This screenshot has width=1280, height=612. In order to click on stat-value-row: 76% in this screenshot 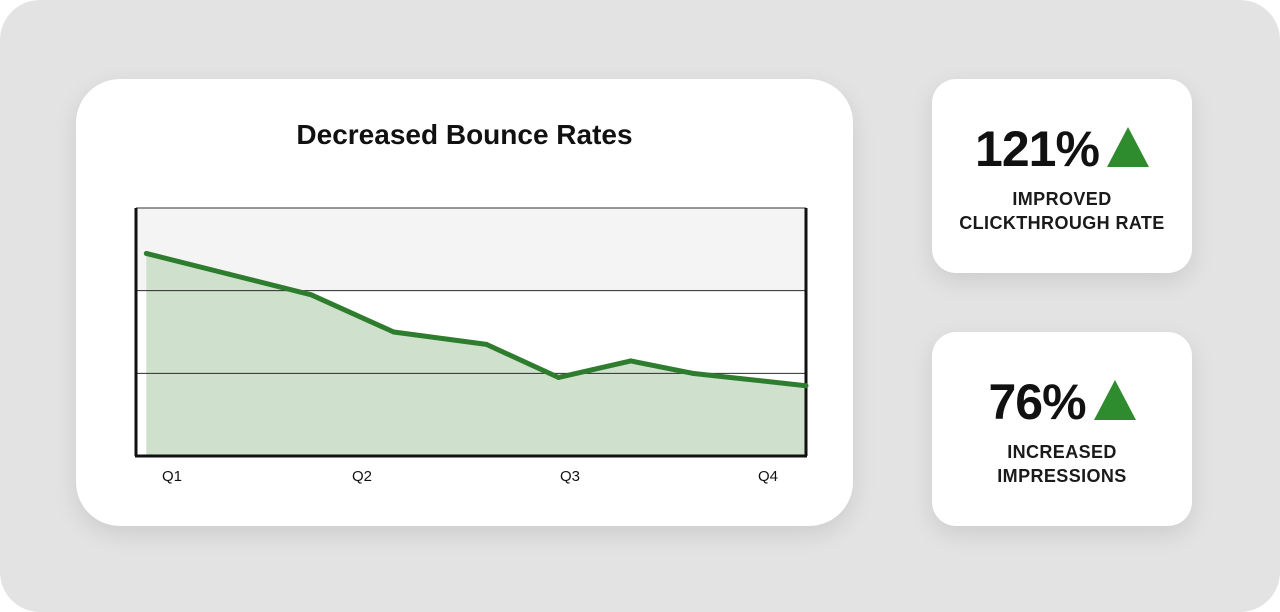, I will do `click(1062, 402)`.